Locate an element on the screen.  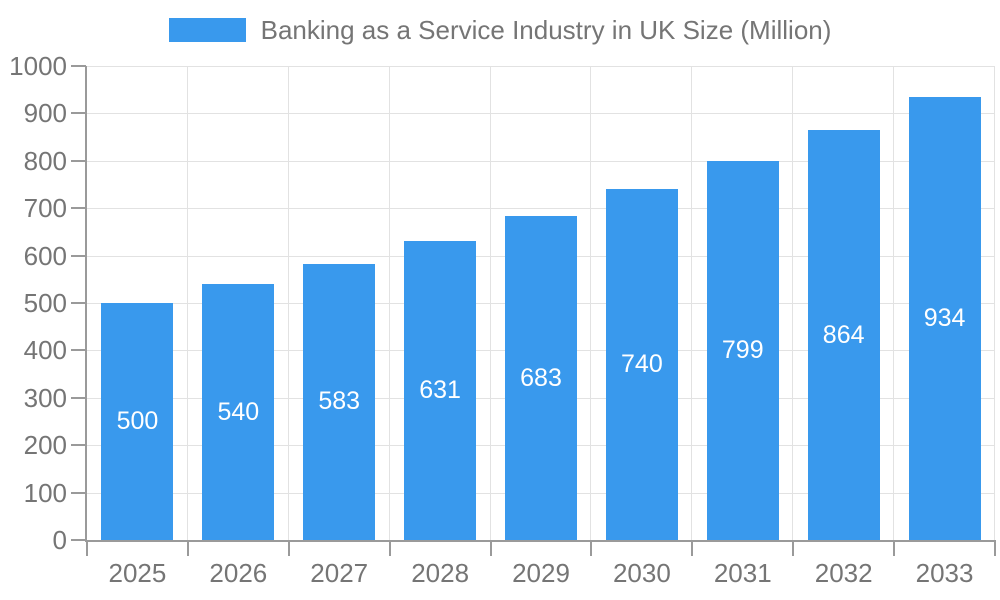
y-axis-tick-label: 600 is located at coordinates (45, 255).